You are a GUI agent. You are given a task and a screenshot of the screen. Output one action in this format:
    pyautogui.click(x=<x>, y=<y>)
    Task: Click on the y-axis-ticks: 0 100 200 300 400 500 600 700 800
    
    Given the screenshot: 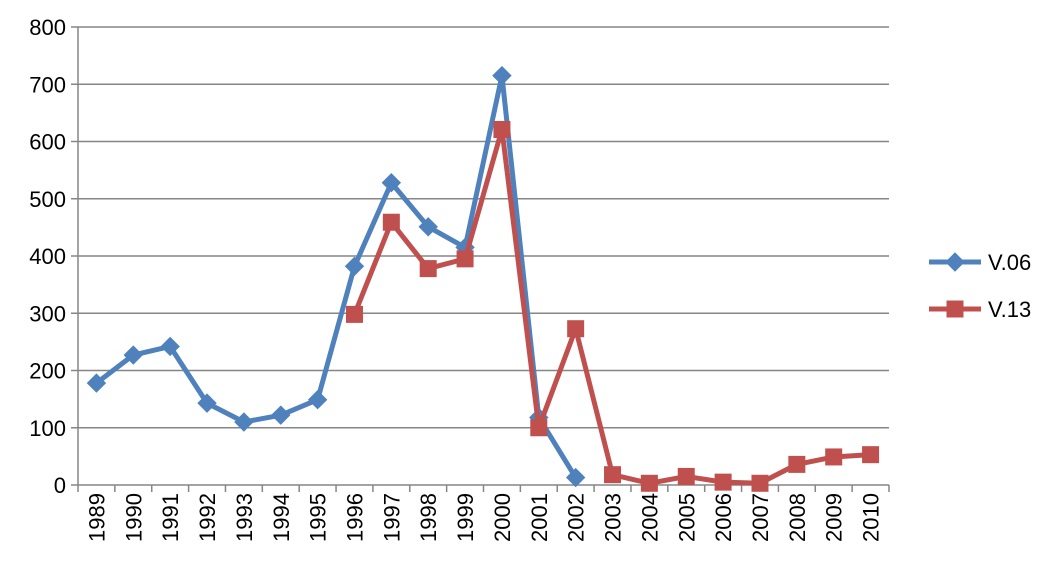 What is the action you would take?
    pyautogui.click(x=47, y=256)
    